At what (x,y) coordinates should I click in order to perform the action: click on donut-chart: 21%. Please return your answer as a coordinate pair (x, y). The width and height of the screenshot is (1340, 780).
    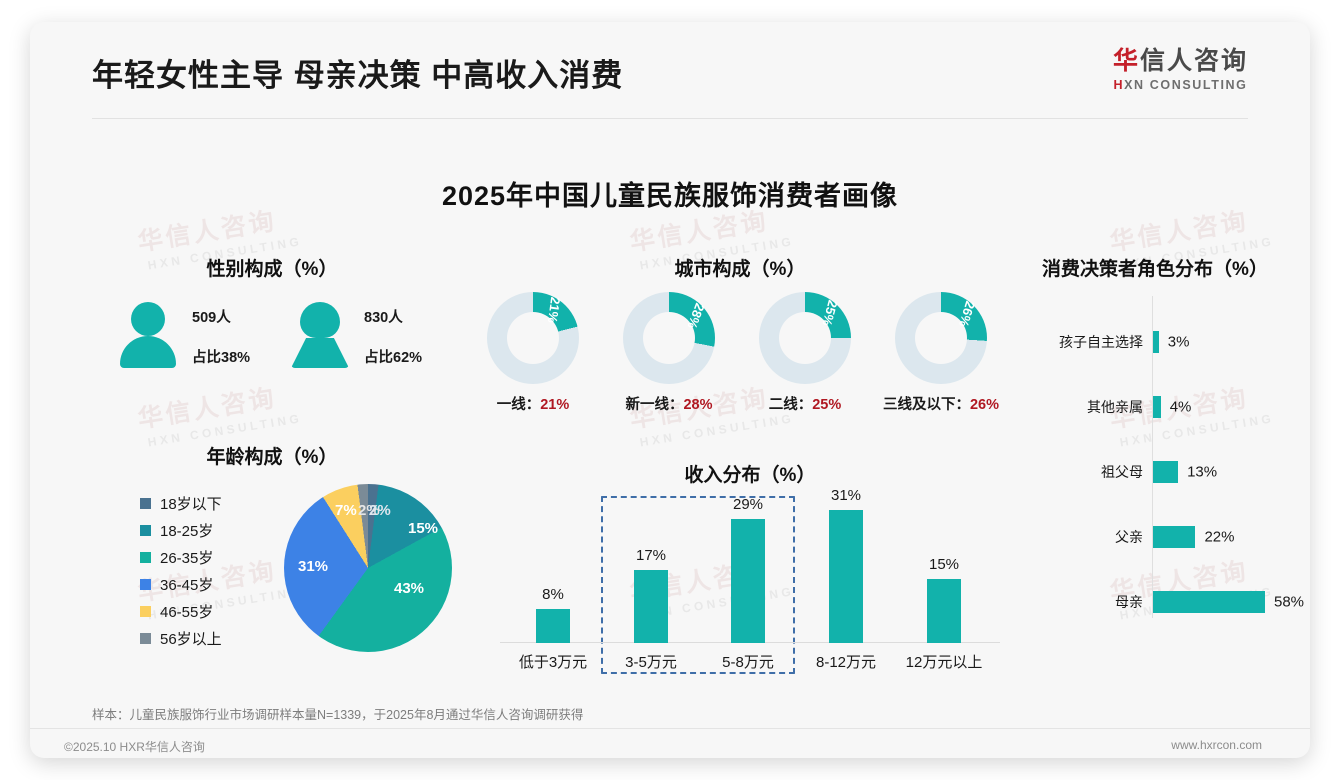
    Looking at the image, I should click on (533, 338).